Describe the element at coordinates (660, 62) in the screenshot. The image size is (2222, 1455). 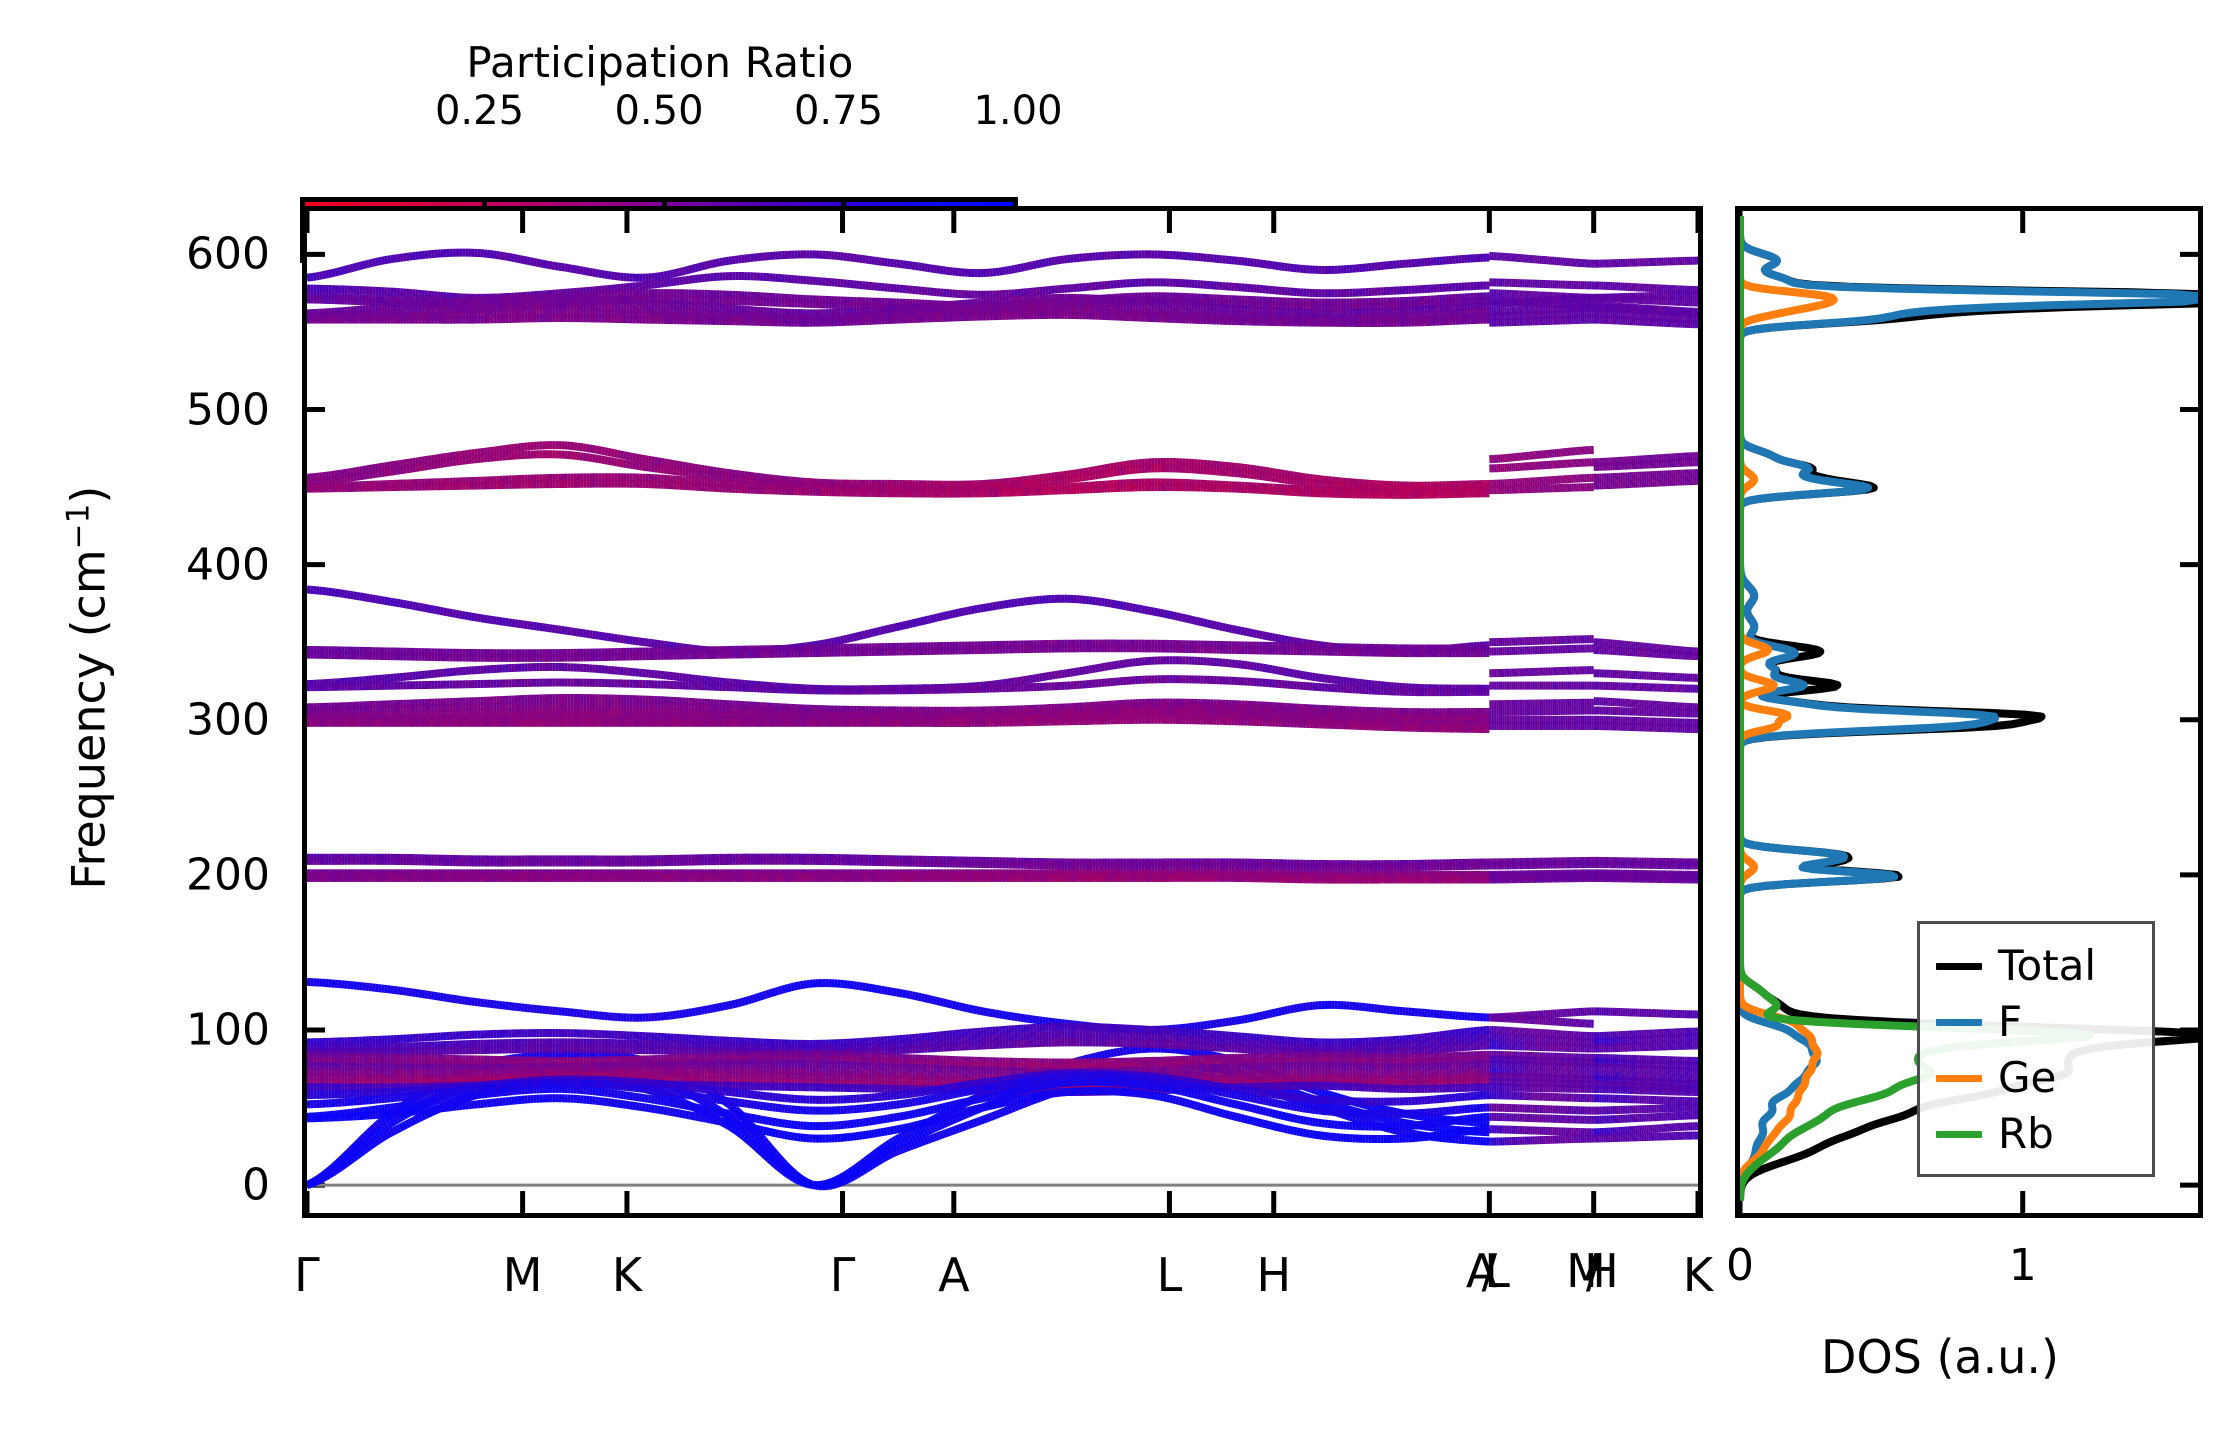
I see `colorbar-title: Participation Ratio` at that location.